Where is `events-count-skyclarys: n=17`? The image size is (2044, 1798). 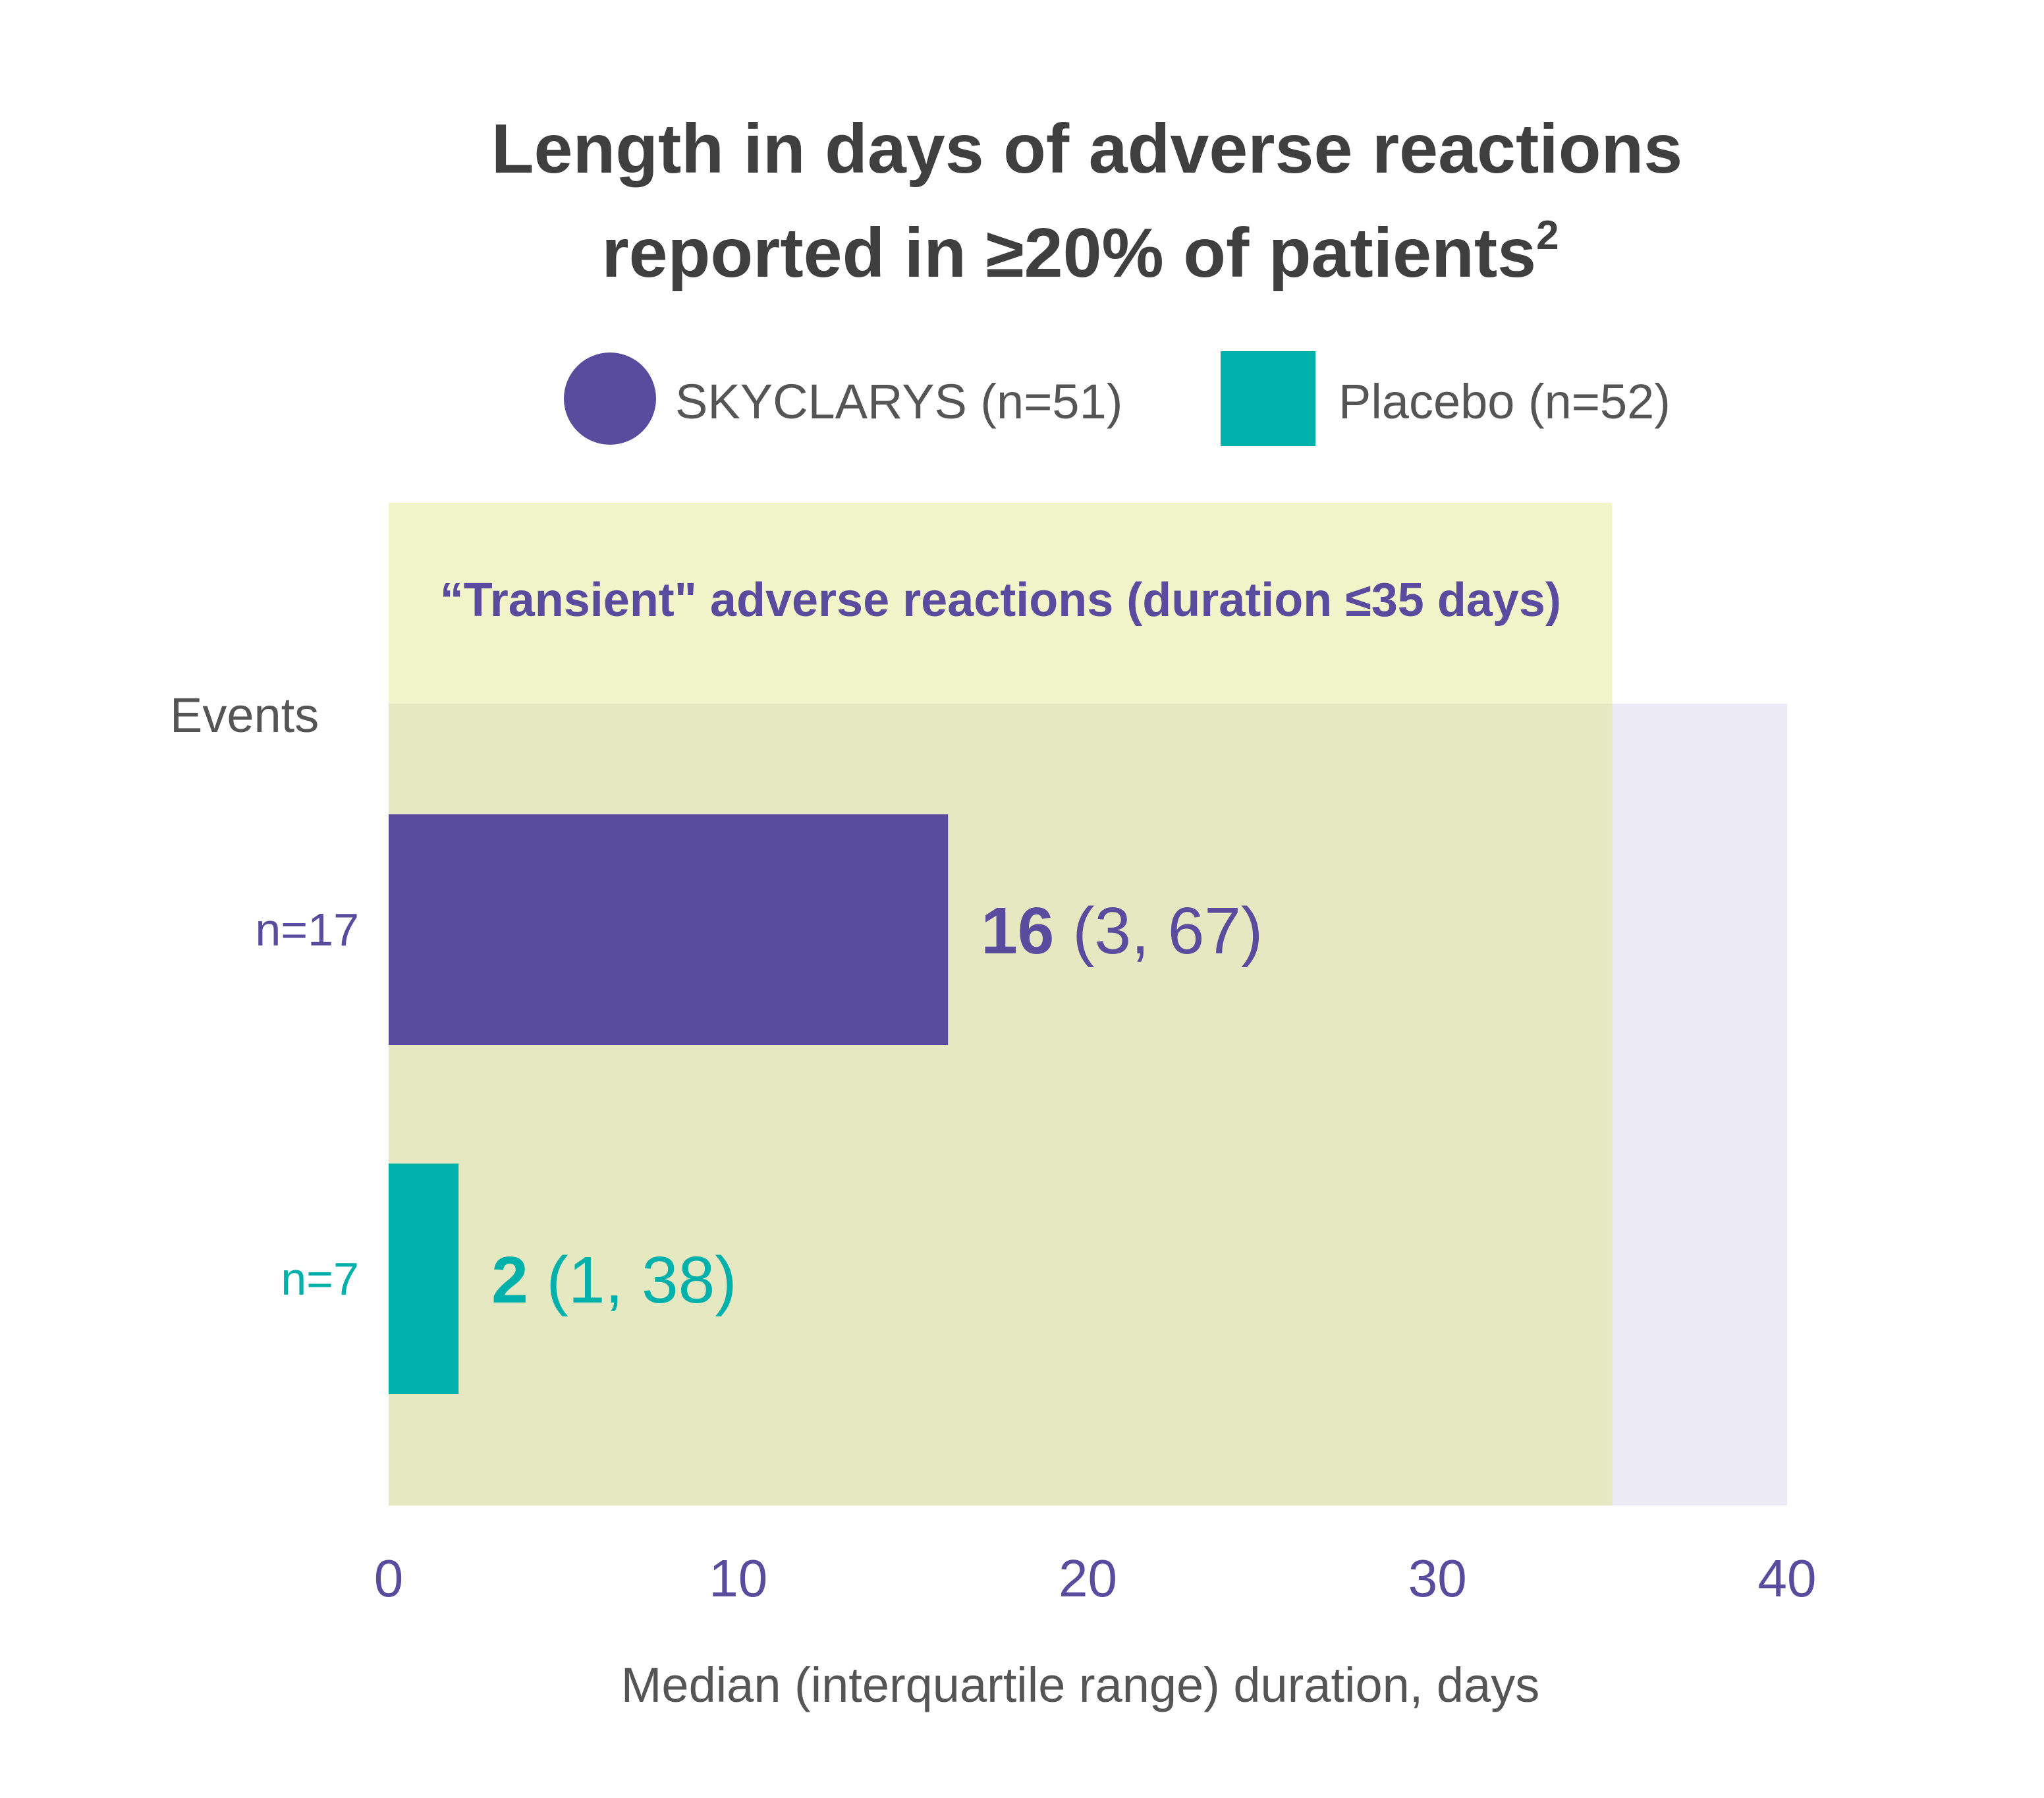 events-count-skyclarys: n=17 is located at coordinates (307, 929).